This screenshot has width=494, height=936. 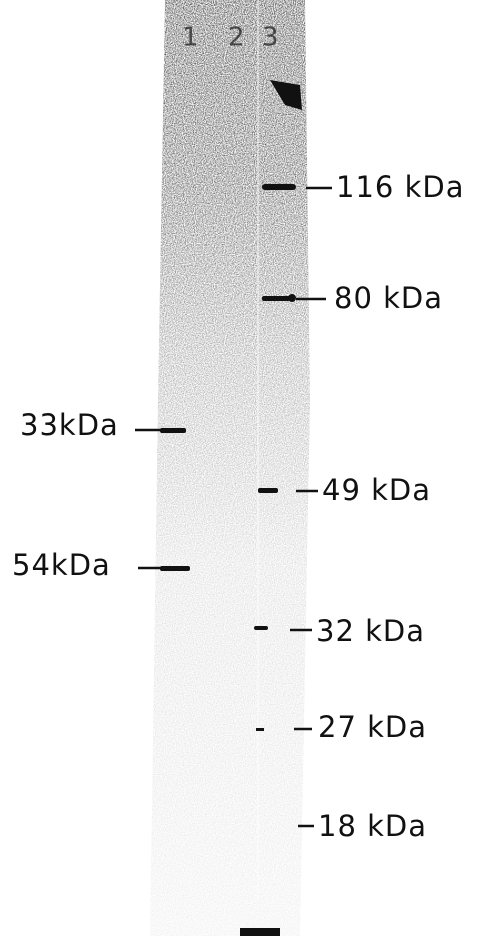 I want to click on marker-label: 33kDa, so click(x=69, y=425).